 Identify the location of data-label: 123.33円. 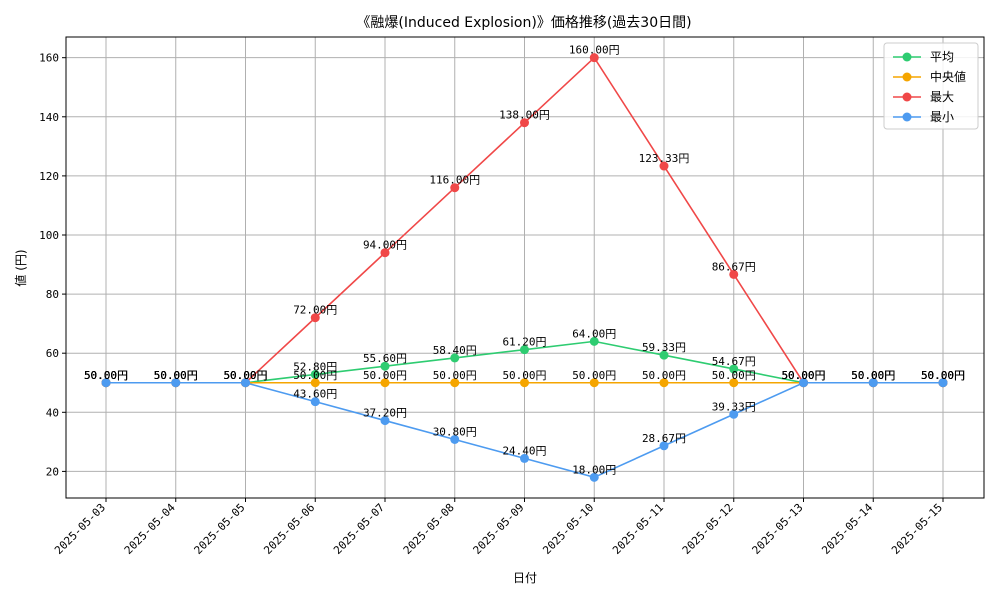
(664, 158).